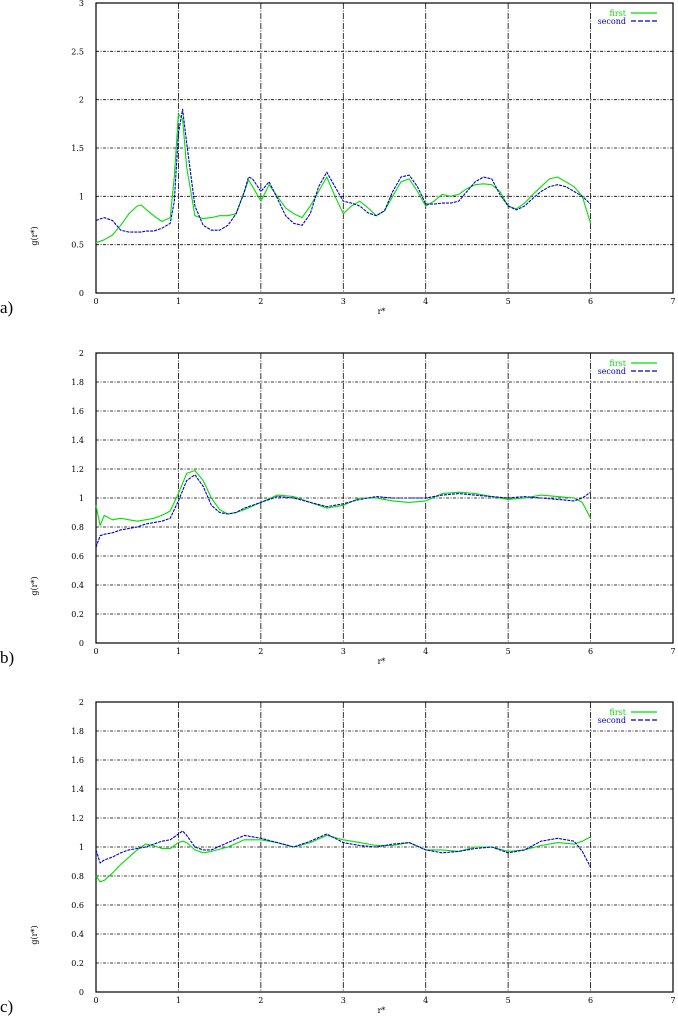 The image size is (678, 1020). Describe the element at coordinates (77, 148) in the screenshot. I see `y-tick-label: 1.5` at that location.